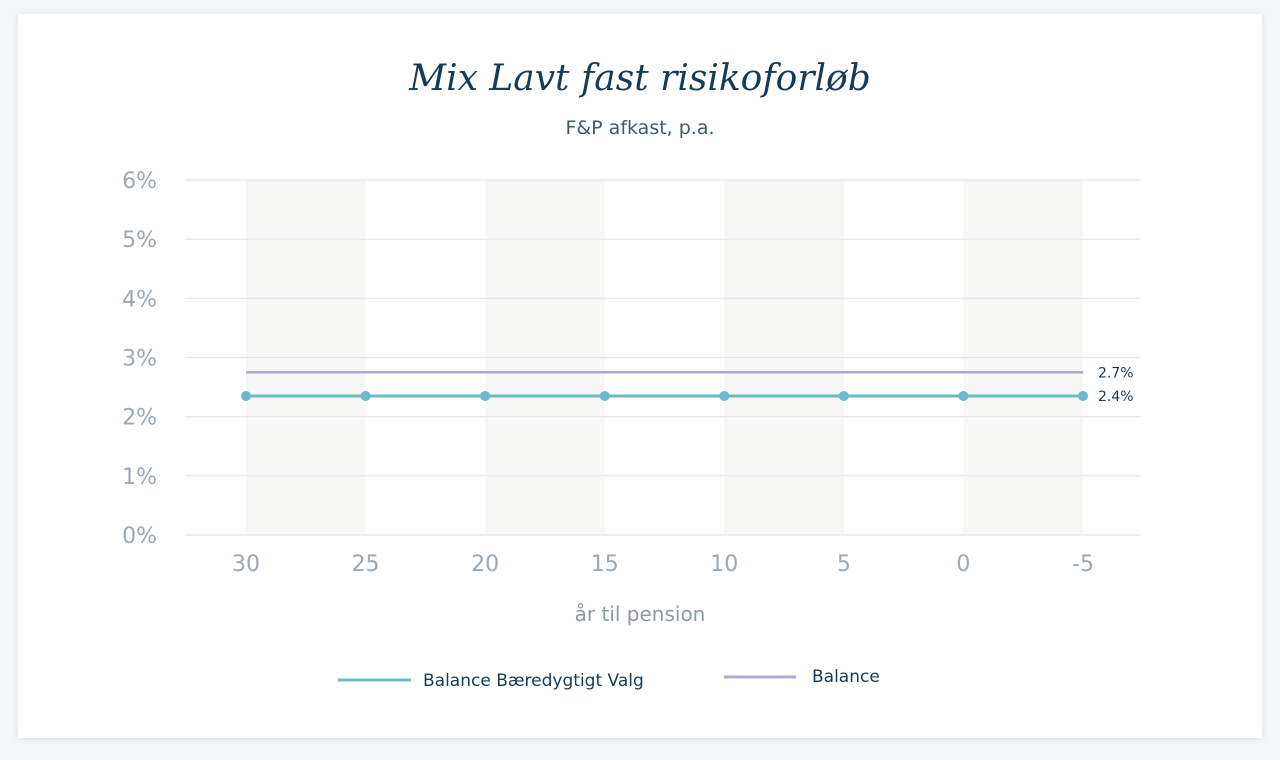 This screenshot has width=1280, height=760. I want to click on legend-label: Balance Bæredygtigt Valg, so click(533, 681).